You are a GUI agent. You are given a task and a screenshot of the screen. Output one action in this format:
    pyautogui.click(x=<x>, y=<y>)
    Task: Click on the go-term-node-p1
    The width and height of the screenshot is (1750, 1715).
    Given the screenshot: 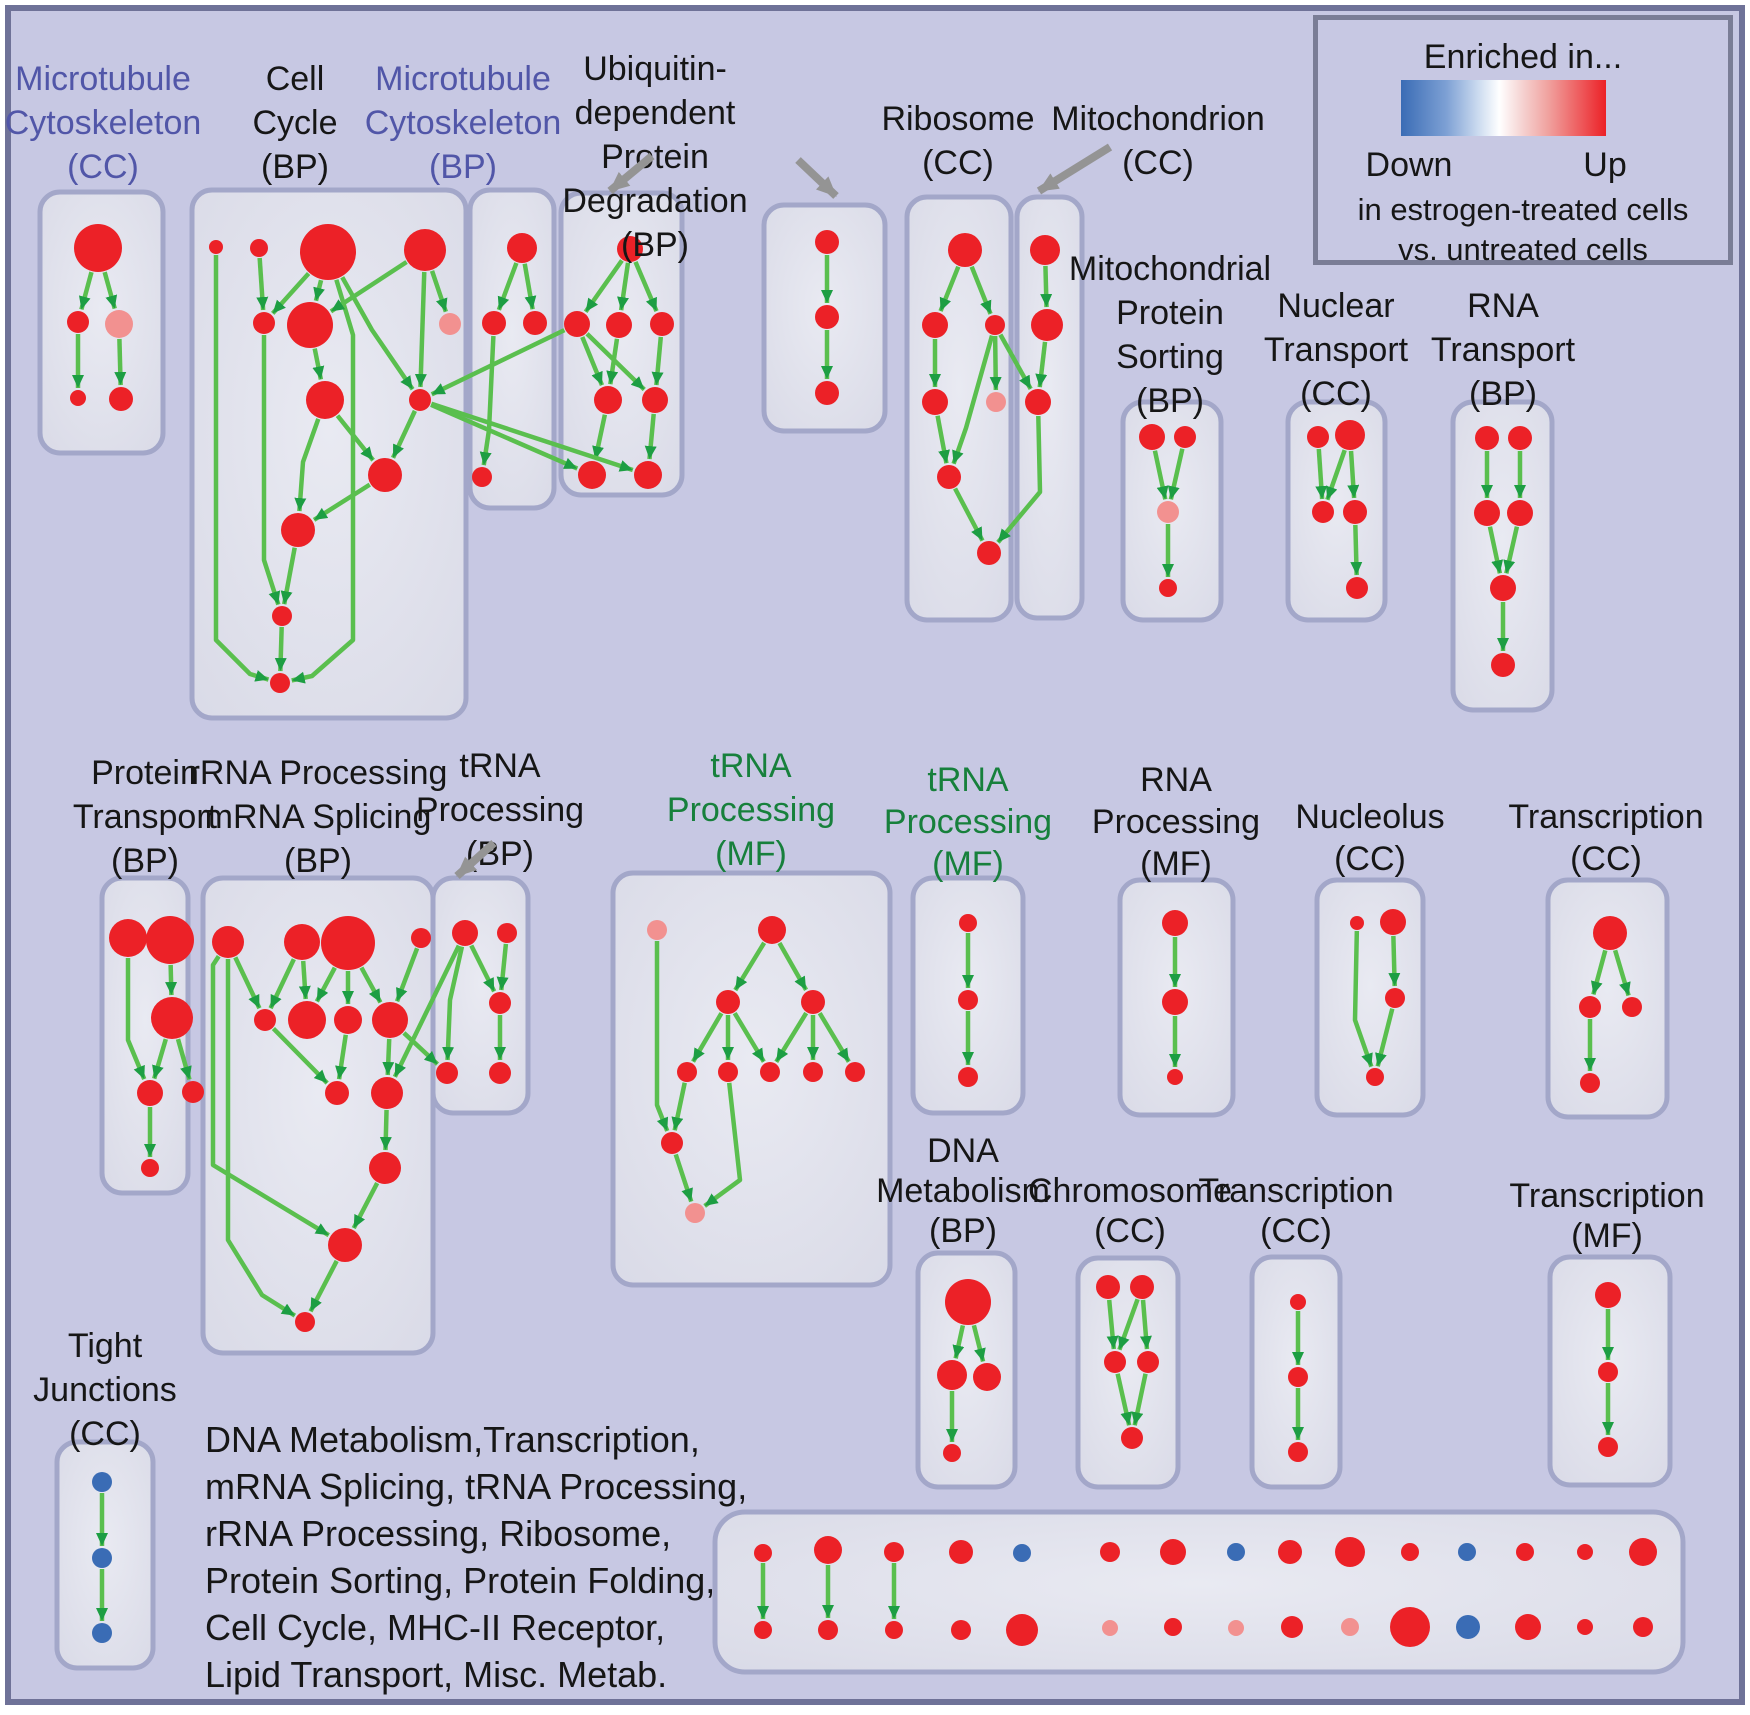 What is the action you would take?
    pyautogui.click(x=1175, y=1002)
    